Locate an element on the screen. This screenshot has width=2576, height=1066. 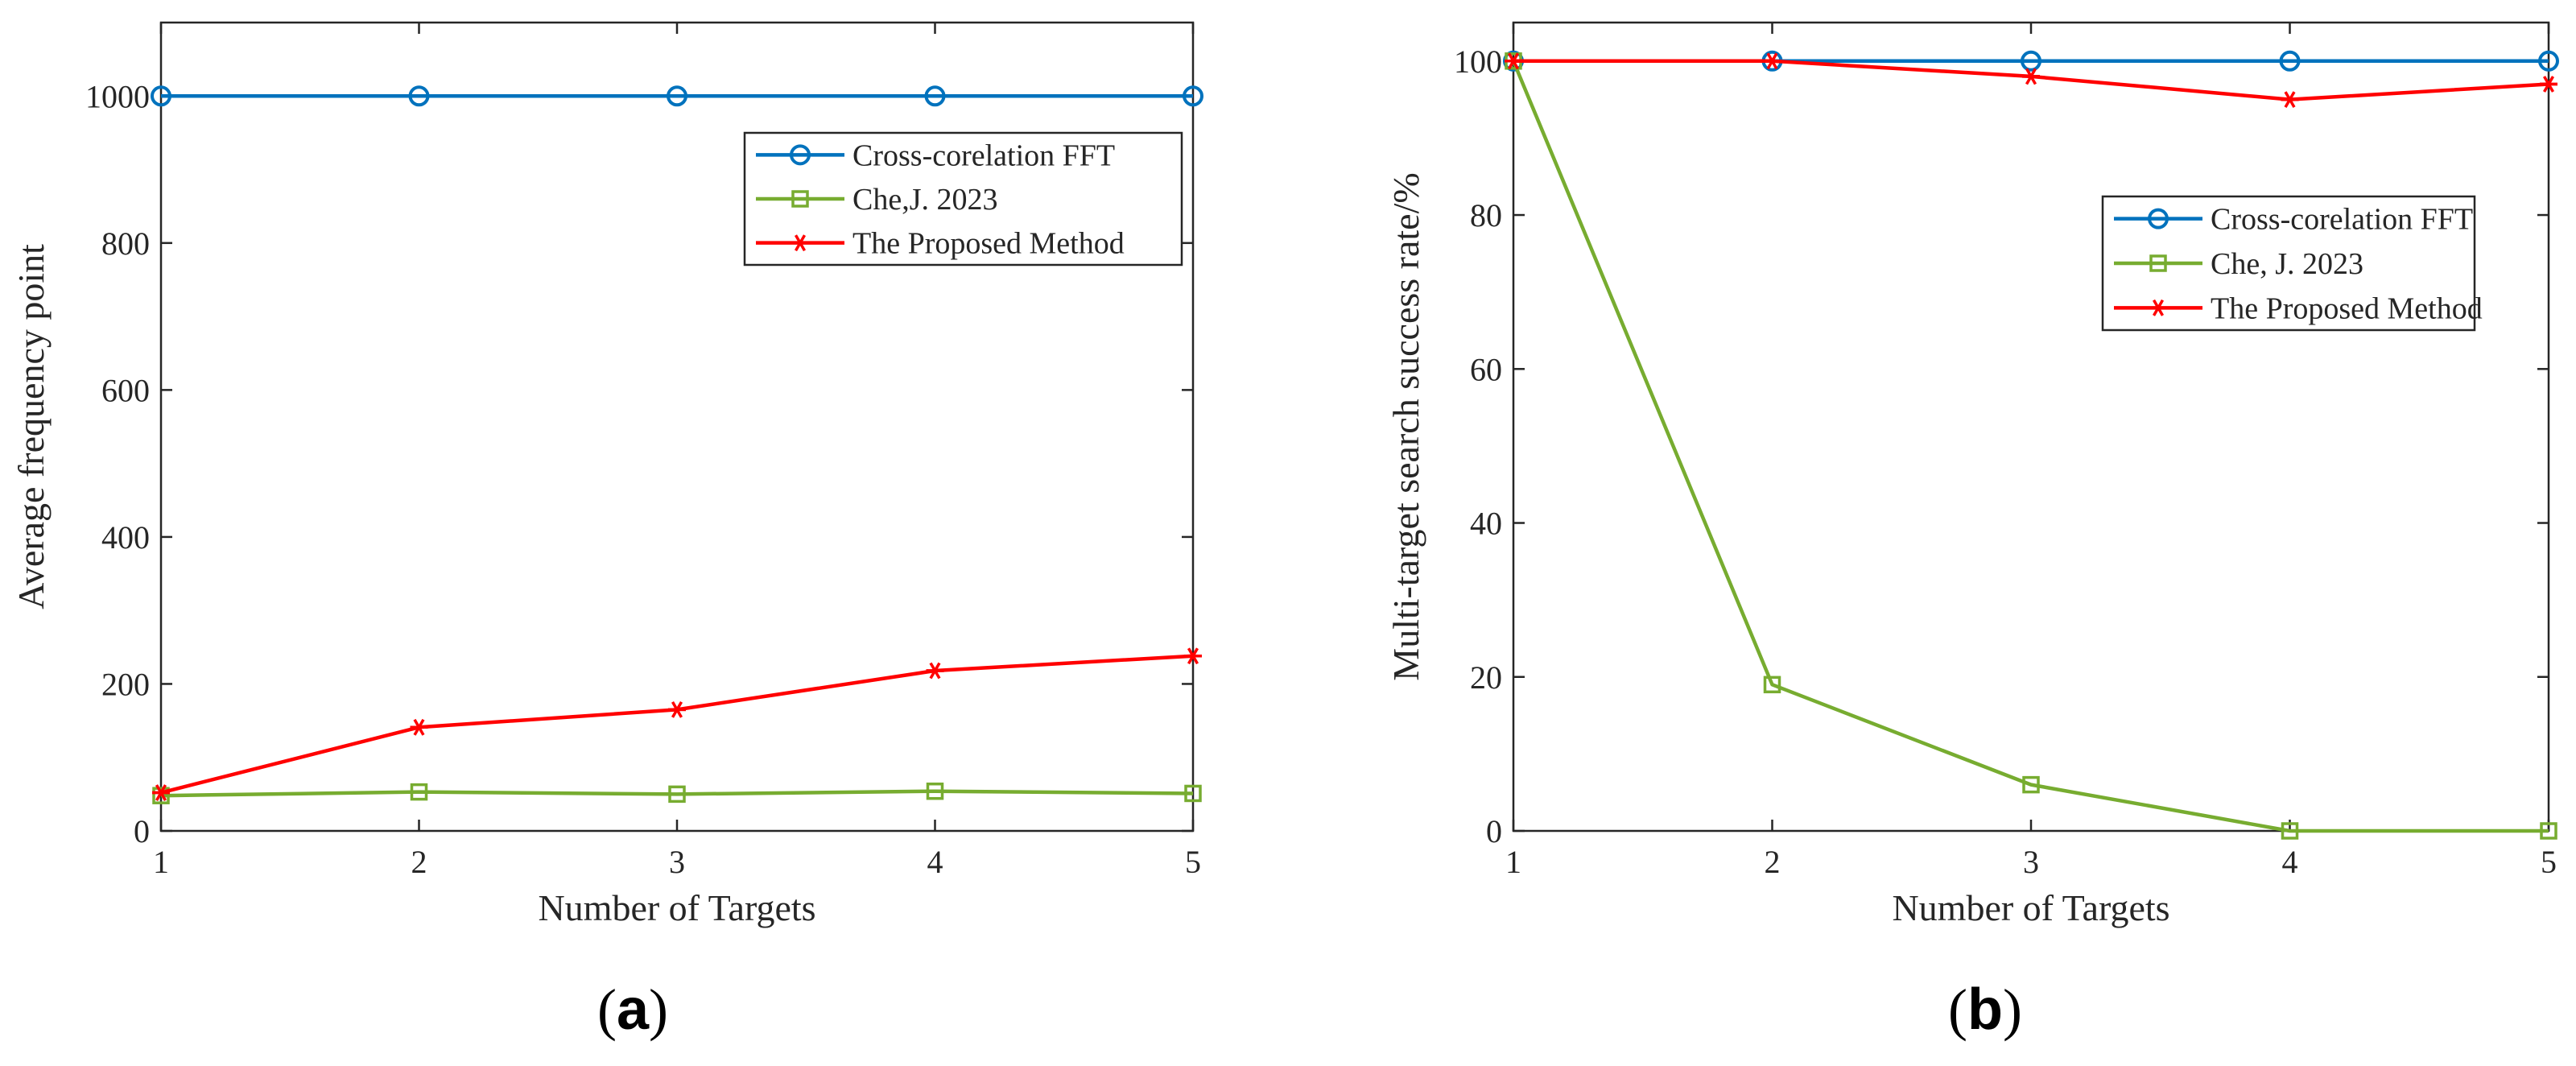
y-tick-label: 20 is located at coordinates (1486, 677).